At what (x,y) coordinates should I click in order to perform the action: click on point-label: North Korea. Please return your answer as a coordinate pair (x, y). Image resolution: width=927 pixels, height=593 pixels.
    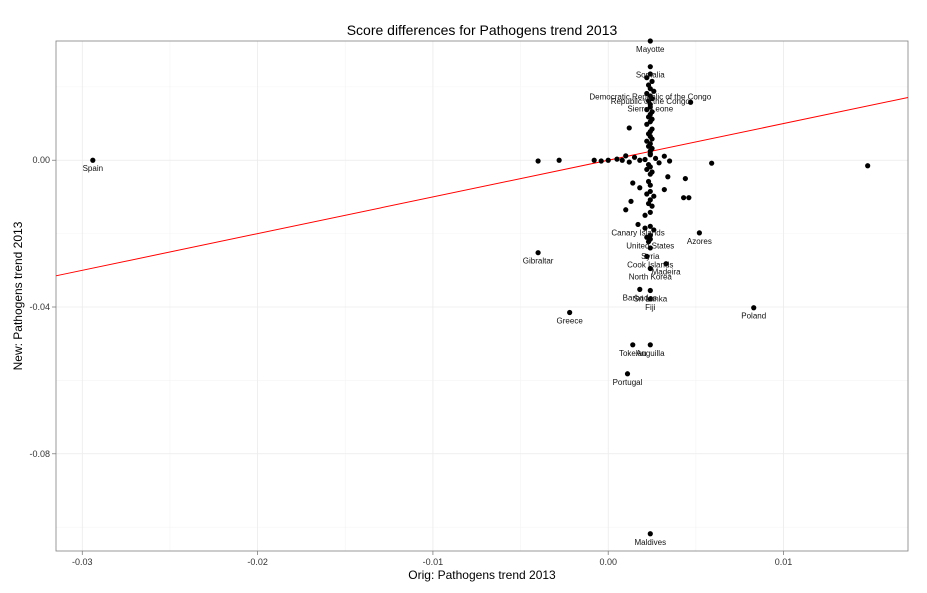
    Looking at the image, I should click on (651, 276).